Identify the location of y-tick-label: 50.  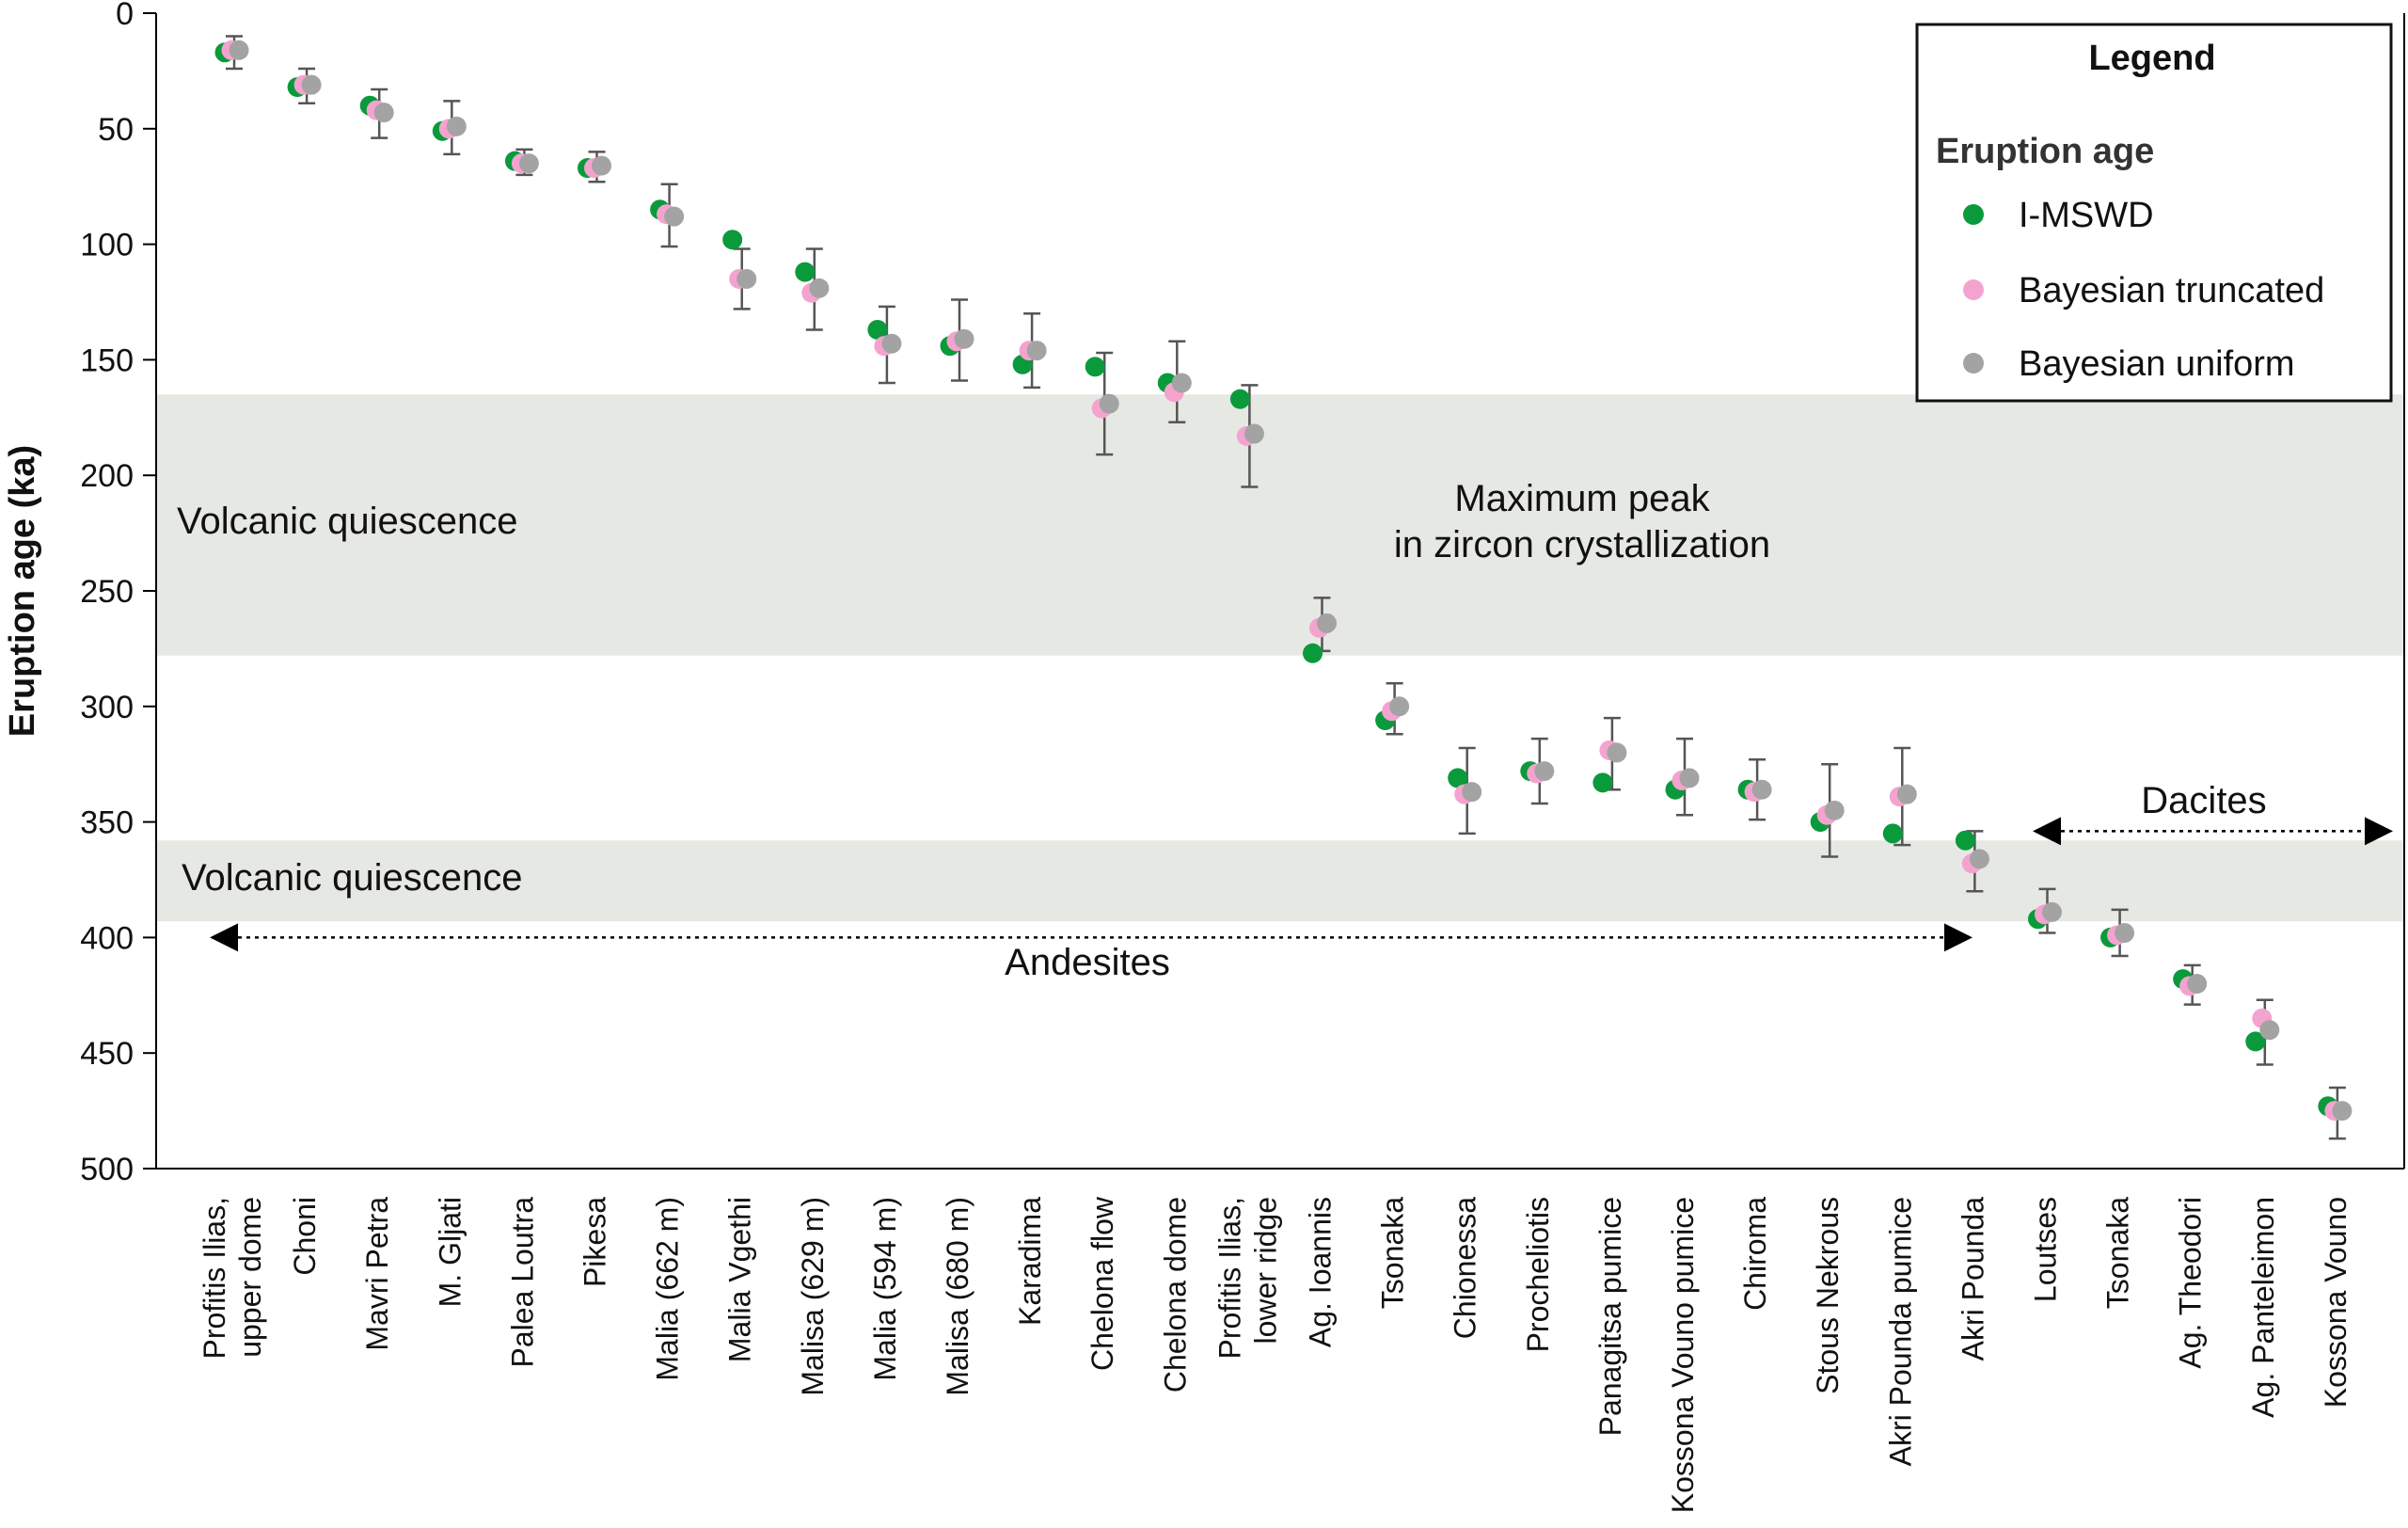
(116, 130).